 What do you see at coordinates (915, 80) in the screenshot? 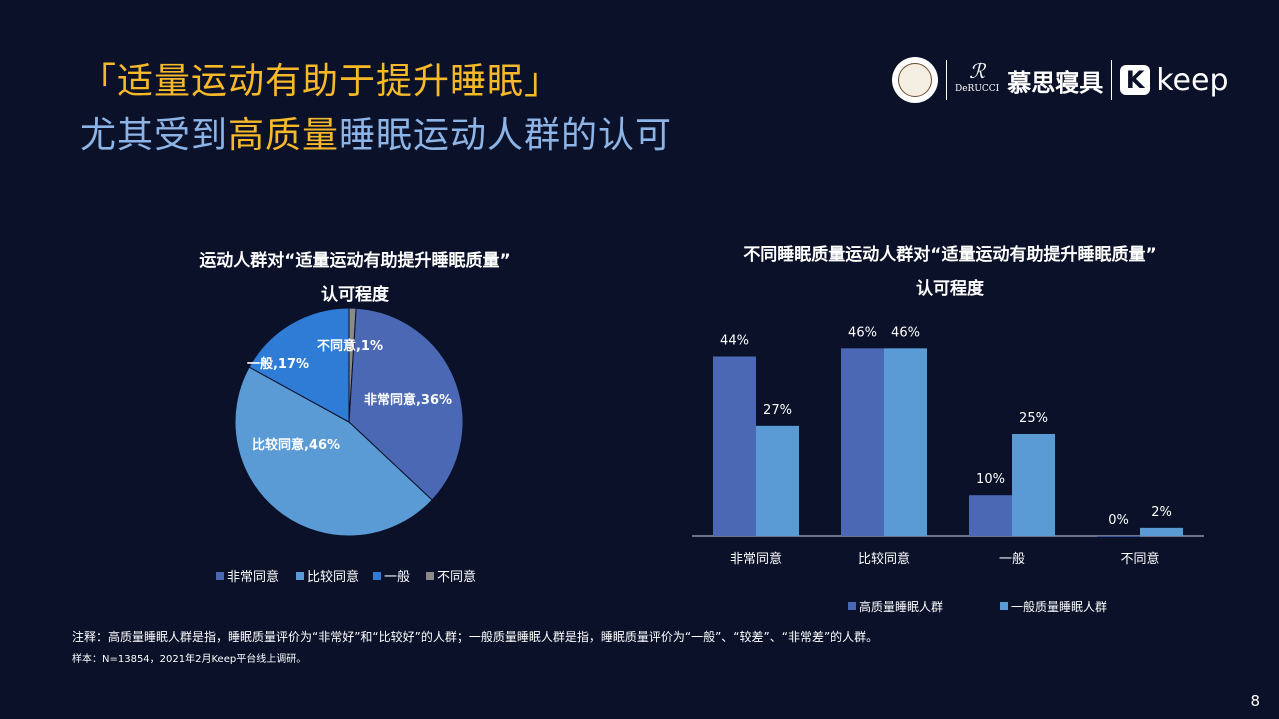
I see `sleep-society-seal-logo` at bounding box center [915, 80].